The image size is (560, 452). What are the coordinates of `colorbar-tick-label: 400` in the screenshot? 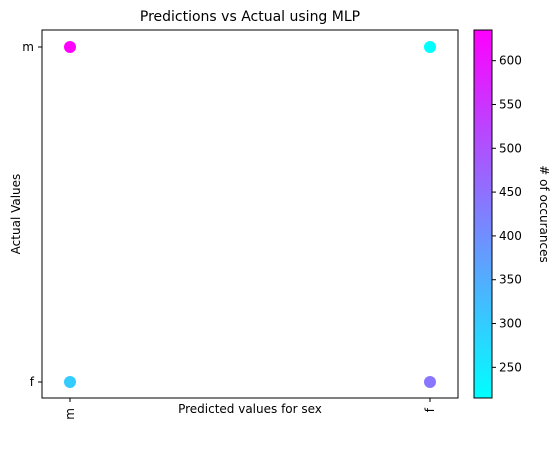 It's located at (510, 236).